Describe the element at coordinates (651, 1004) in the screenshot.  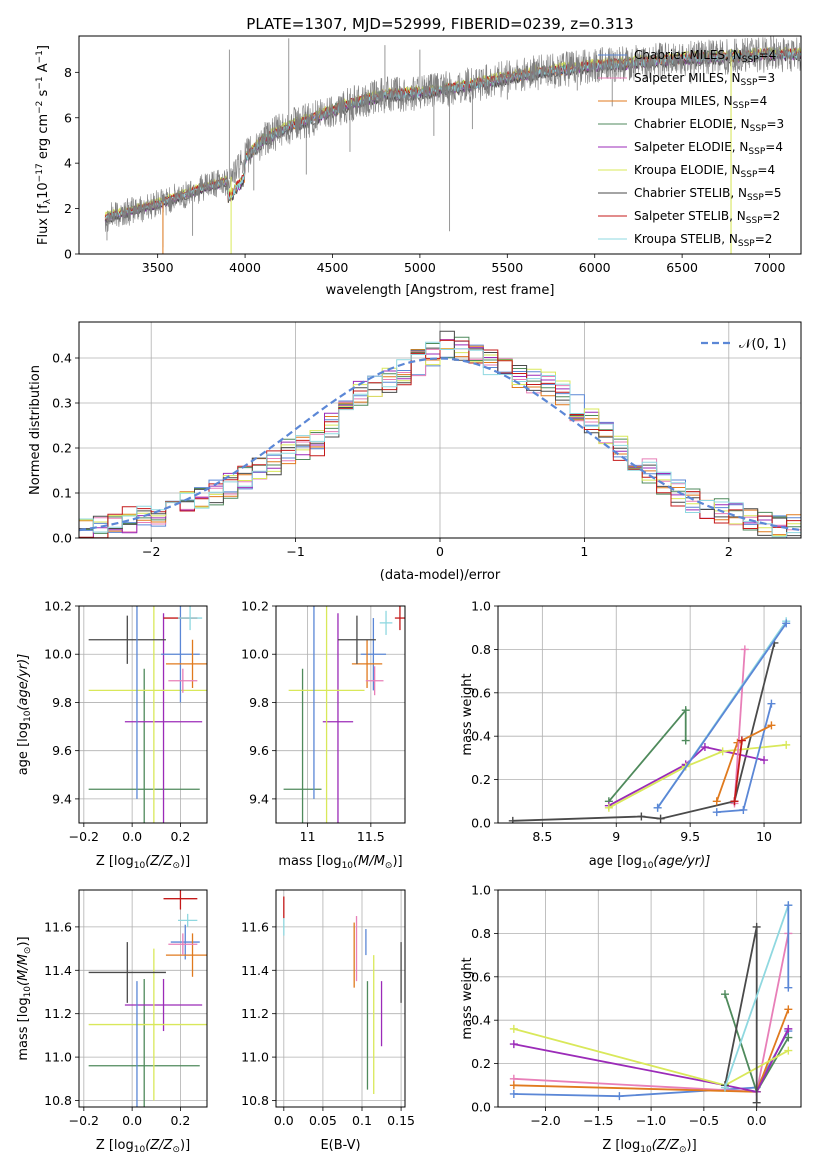
I see `weight-lines` at that location.